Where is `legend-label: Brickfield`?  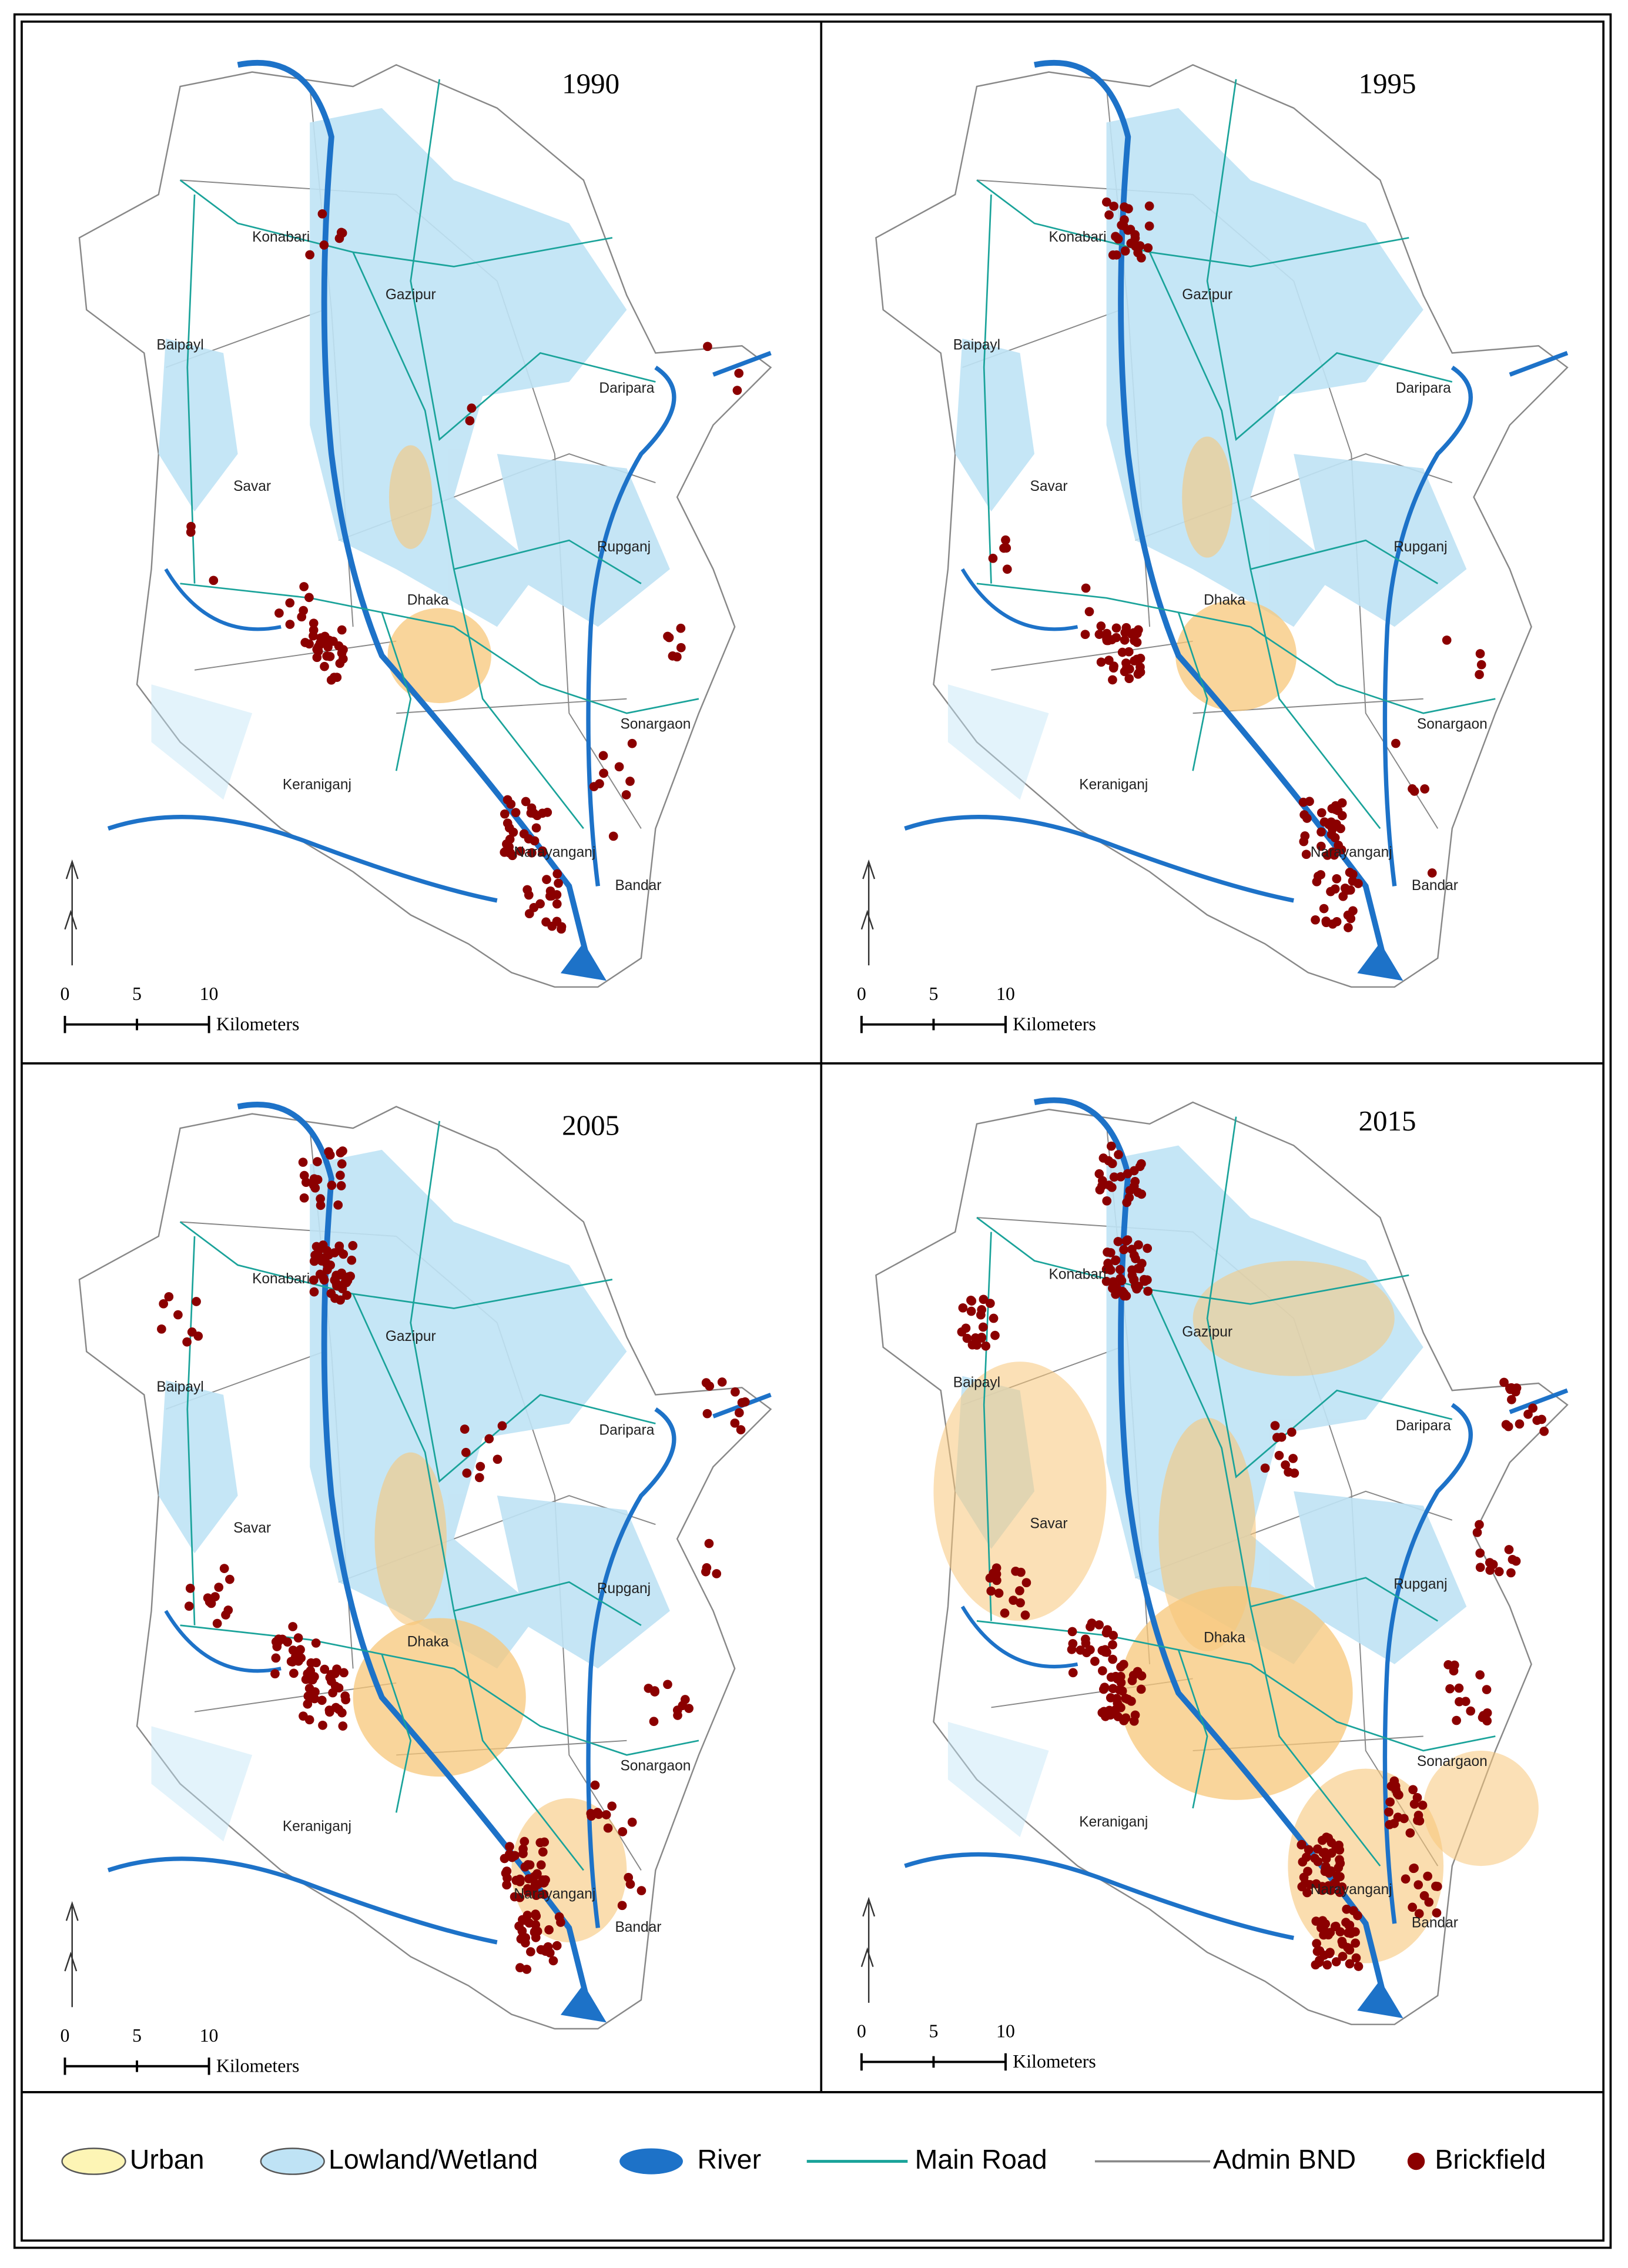
legend-label: Brickfield is located at coordinates (1491, 2159).